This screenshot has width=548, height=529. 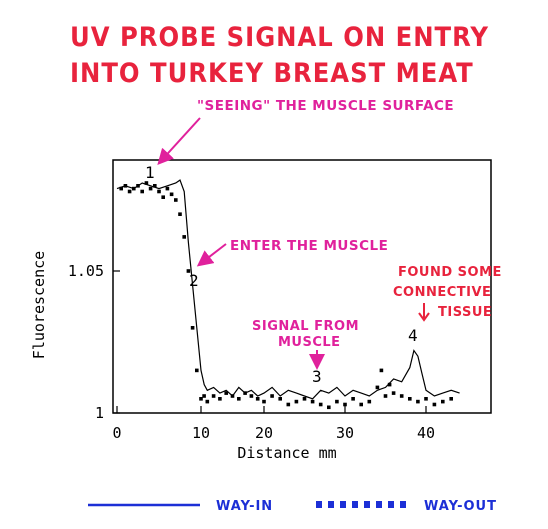 I want to click on point-label-2: 2, so click(x=194, y=280).